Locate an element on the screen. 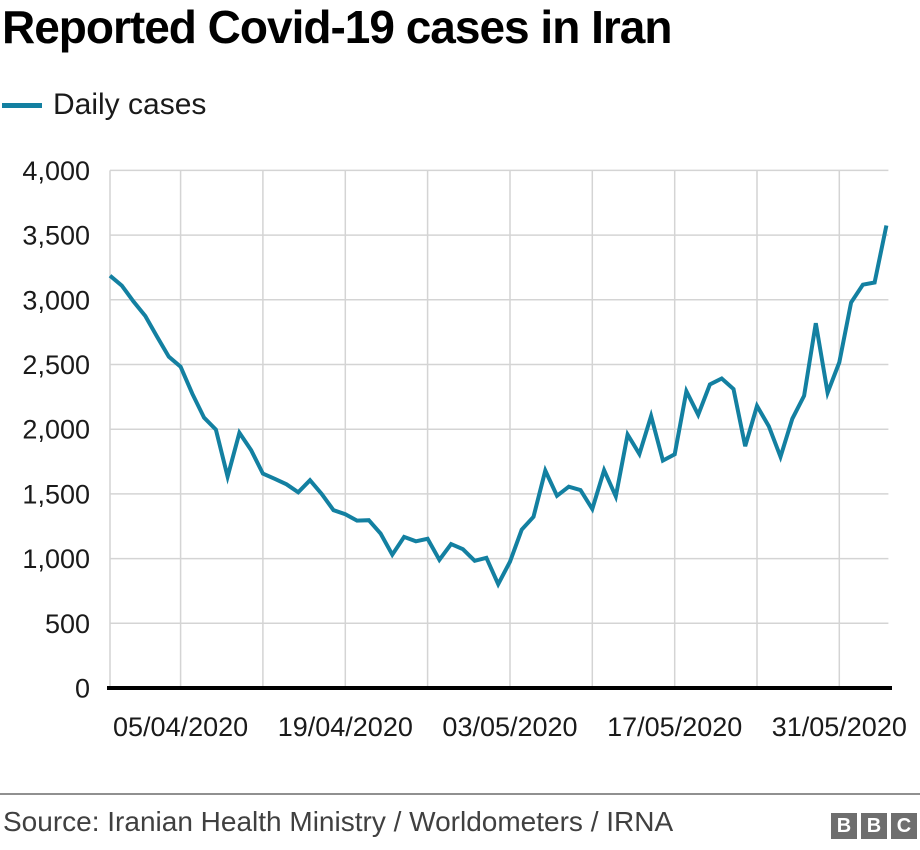  svg-text: 500 is located at coordinates (67, 624).